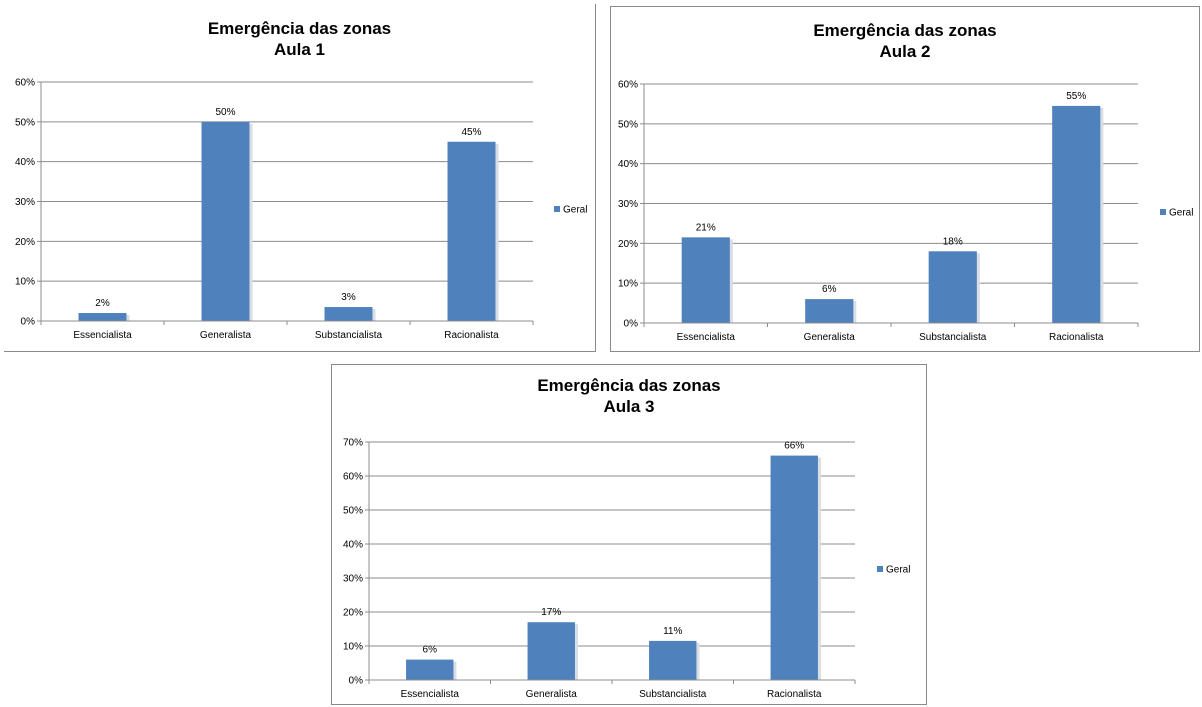  Describe the element at coordinates (299, 49) in the screenshot. I see `chart-subtitle: Aula 1` at that location.